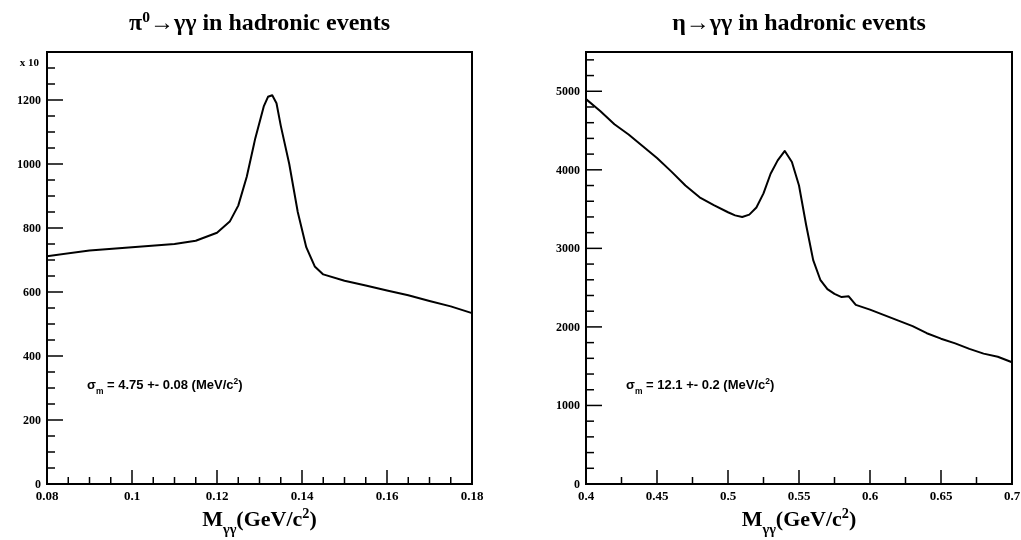  I want to click on x-tick-label: 0.6, so click(870, 495).